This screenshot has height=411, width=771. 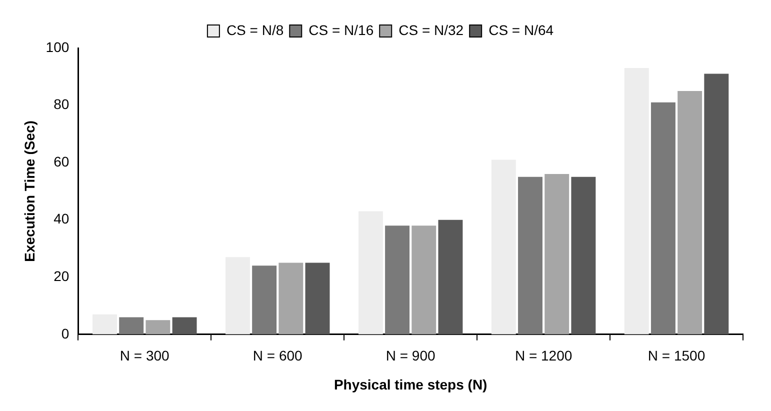 What do you see at coordinates (277, 356) in the screenshot?
I see `x-tick-label: N = 600` at bounding box center [277, 356].